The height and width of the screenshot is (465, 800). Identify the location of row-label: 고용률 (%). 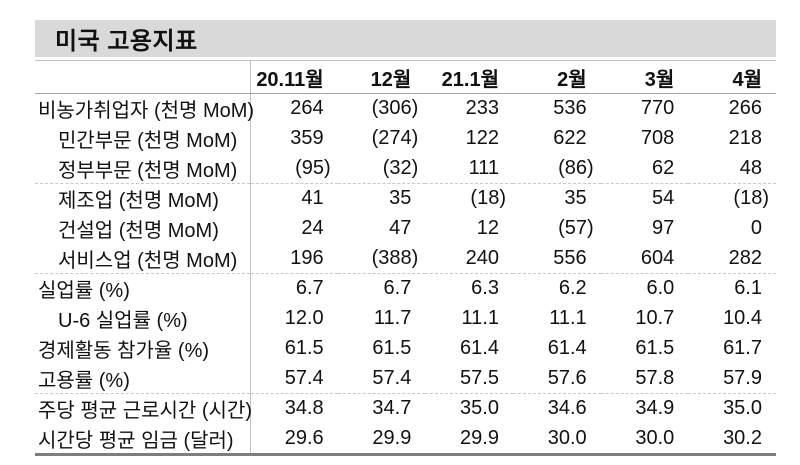
(84, 380).